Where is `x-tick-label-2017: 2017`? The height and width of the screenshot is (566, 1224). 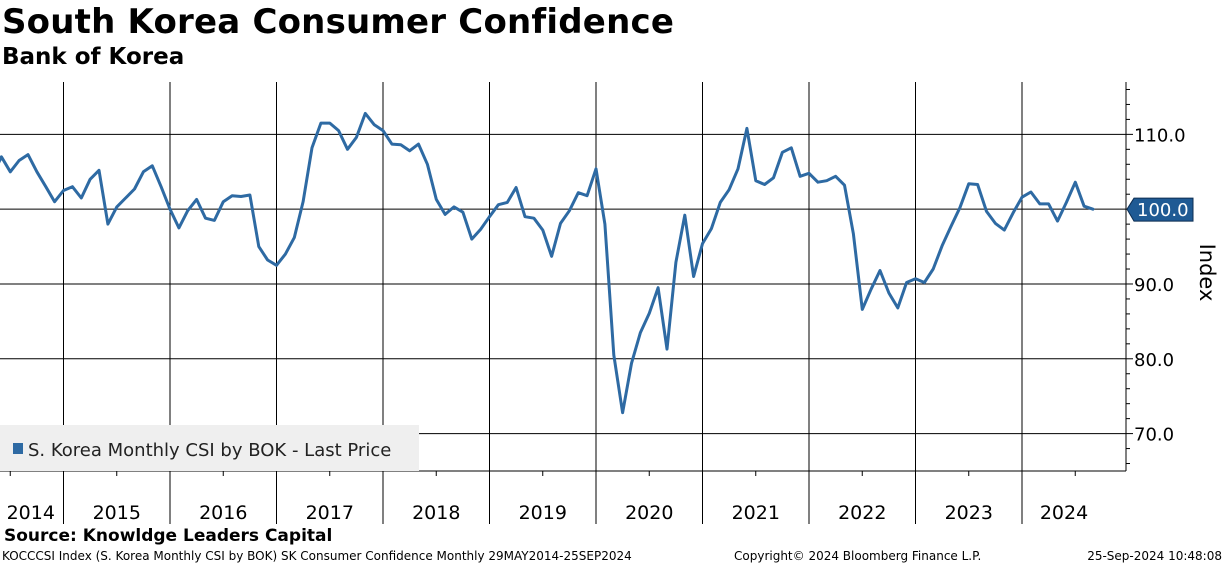 x-tick-label-2017: 2017 is located at coordinates (330, 513).